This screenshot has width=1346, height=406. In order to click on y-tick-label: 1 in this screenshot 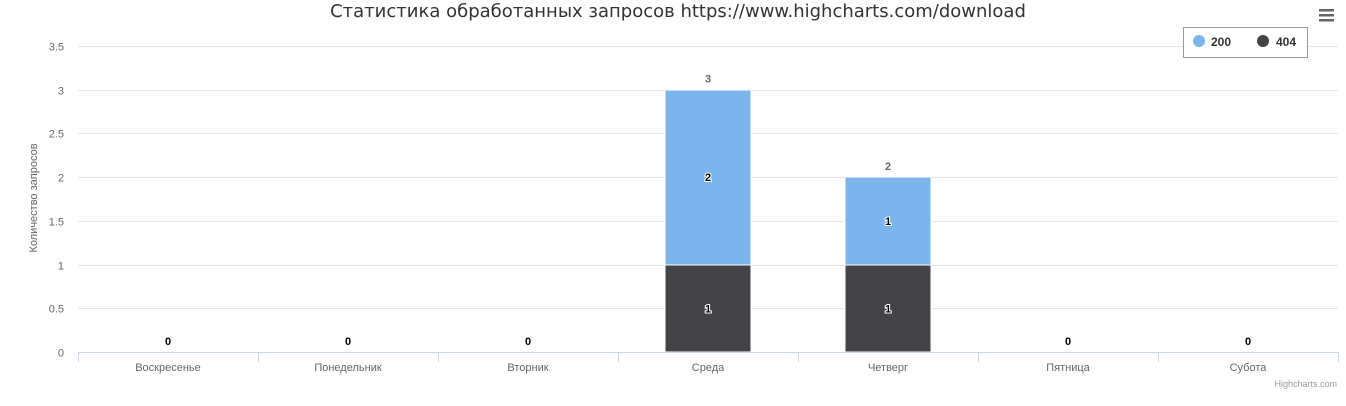, I will do `click(61, 267)`.